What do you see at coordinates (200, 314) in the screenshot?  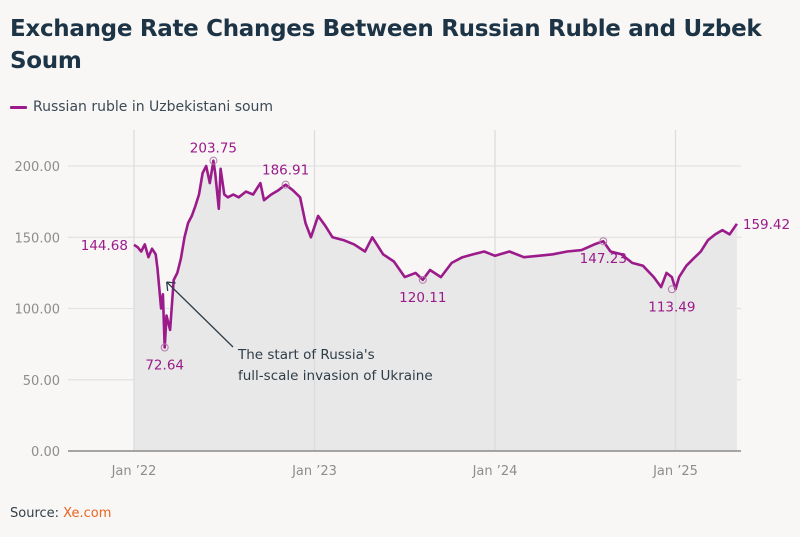 I see `arrow-line` at bounding box center [200, 314].